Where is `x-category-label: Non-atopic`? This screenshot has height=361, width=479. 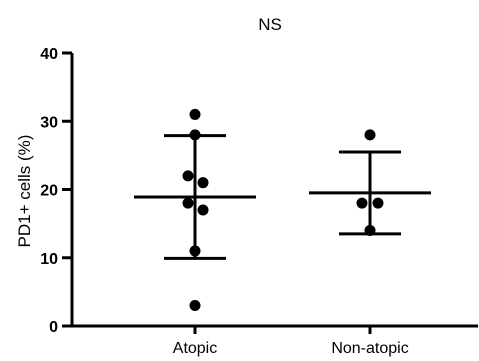 x-category-label: Non-atopic is located at coordinates (369, 348).